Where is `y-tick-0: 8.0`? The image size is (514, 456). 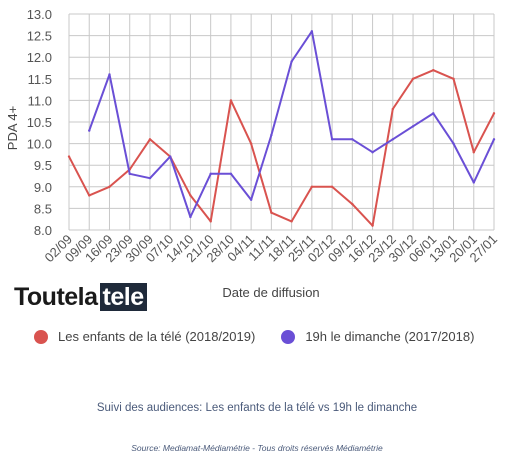
y-tick-0: 8.0 is located at coordinates (43, 230).